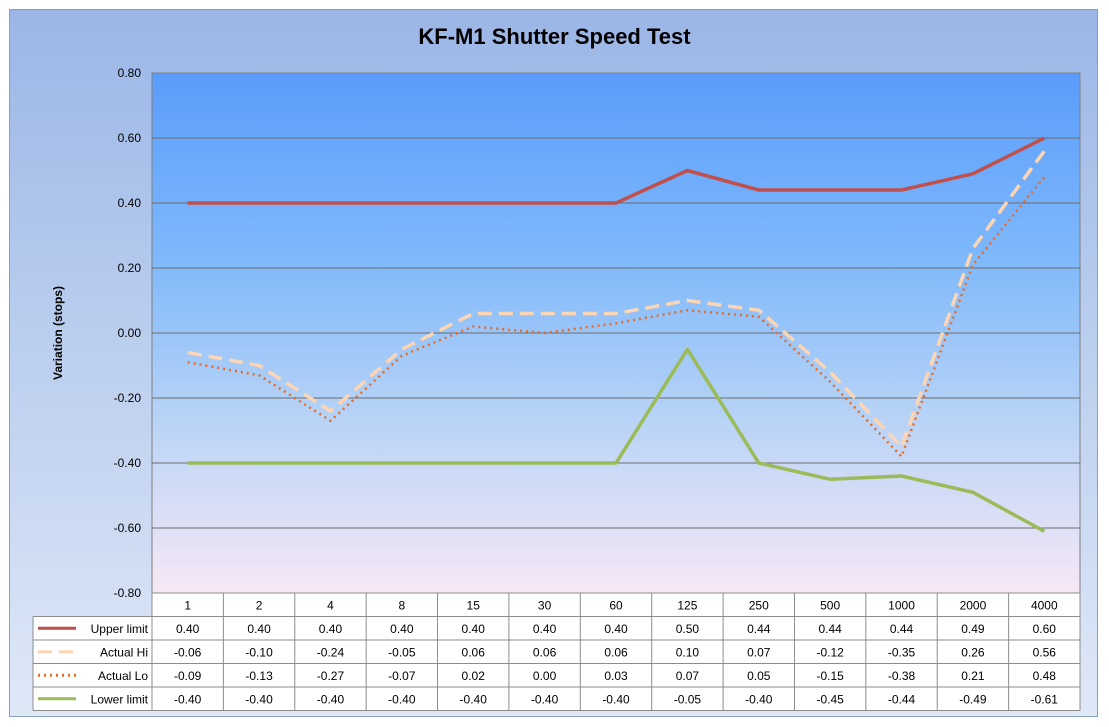  Describe the element at coordinates (259, 652) in the screenshot. I see `data-label: -0.10` at that location.